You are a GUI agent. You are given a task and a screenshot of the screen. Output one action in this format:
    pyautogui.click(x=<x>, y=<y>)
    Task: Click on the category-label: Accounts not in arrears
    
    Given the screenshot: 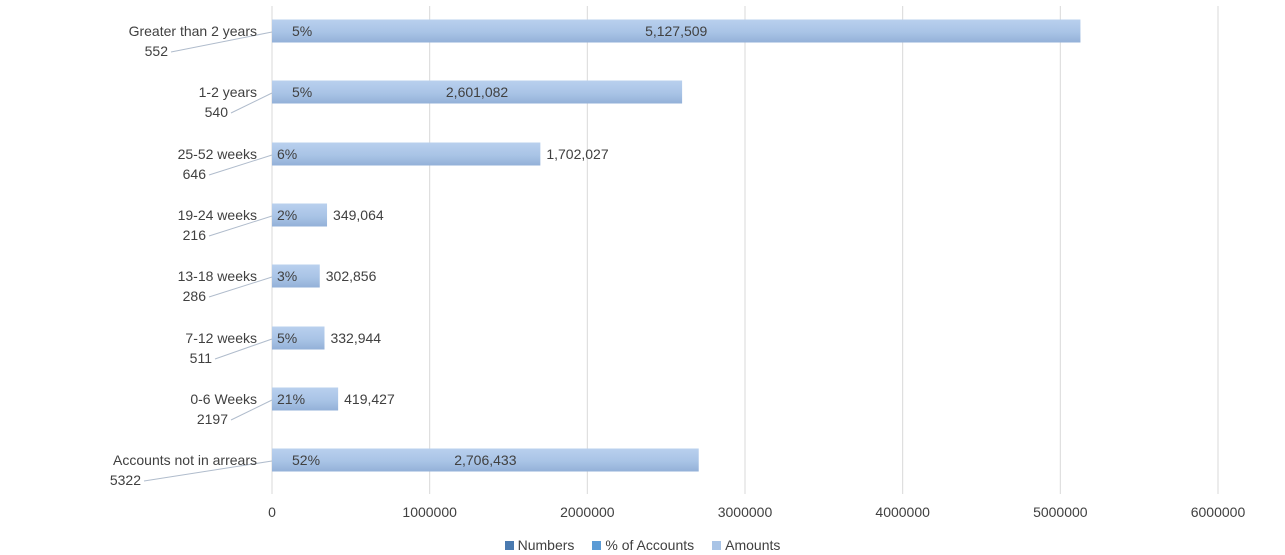 What is the action you would take?
    pyautogui.click(x=185, y=460)
    